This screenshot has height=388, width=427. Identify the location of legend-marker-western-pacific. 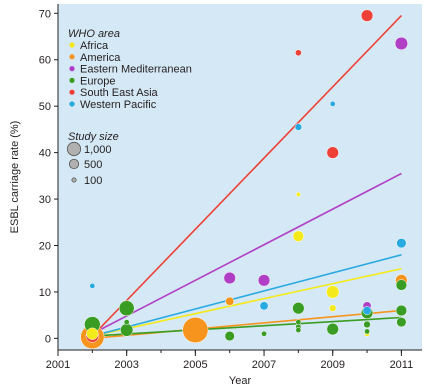
(72, 104).